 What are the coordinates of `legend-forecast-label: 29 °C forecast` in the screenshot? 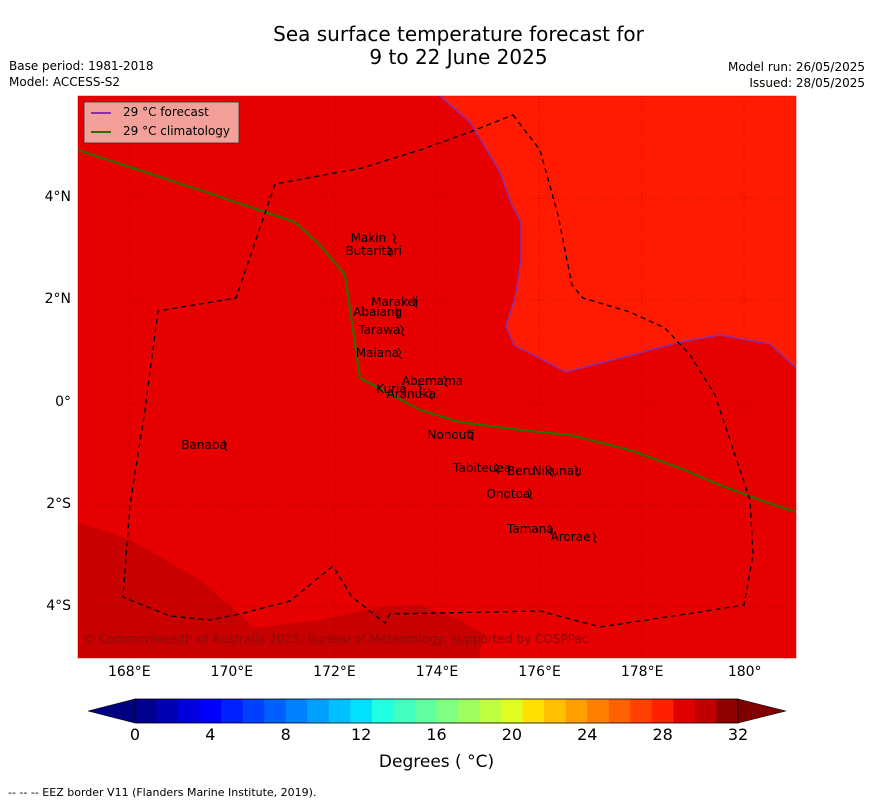 It's located at (166, 112).